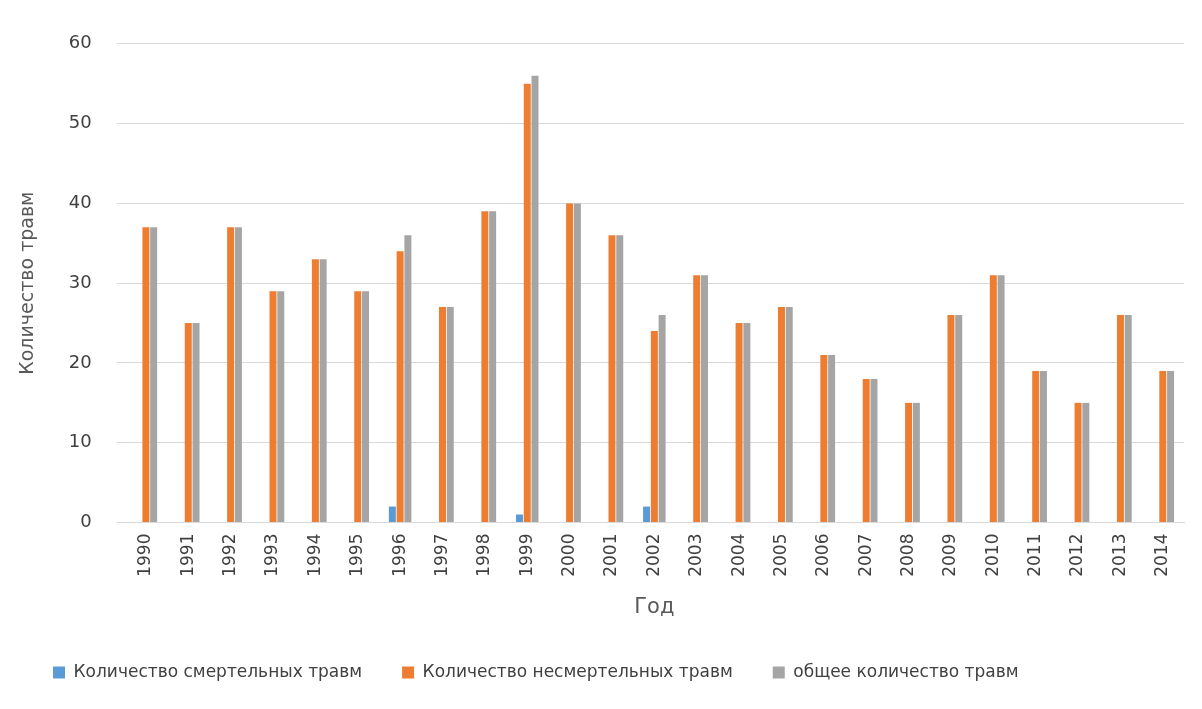  I want to click on x-tick-label: 2008, so click(907, 555).